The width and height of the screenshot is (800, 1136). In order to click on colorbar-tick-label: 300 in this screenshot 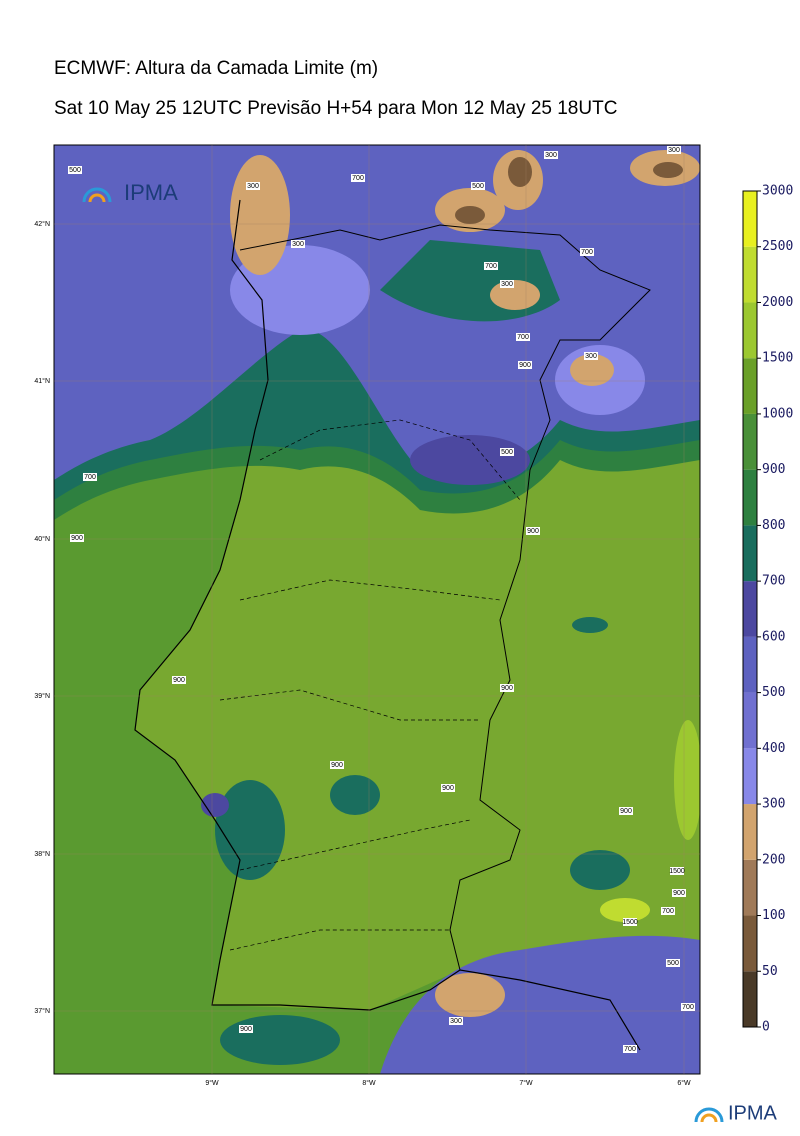, I will do `click(773, 804)`.